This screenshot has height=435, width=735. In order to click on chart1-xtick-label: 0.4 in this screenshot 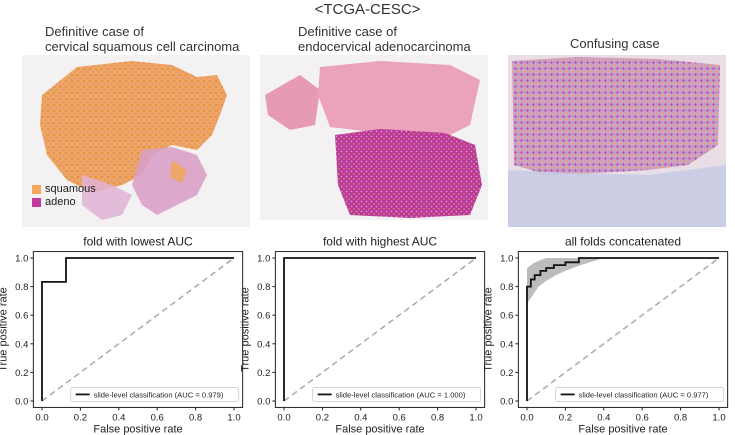, I will do `click(118, 417)`.